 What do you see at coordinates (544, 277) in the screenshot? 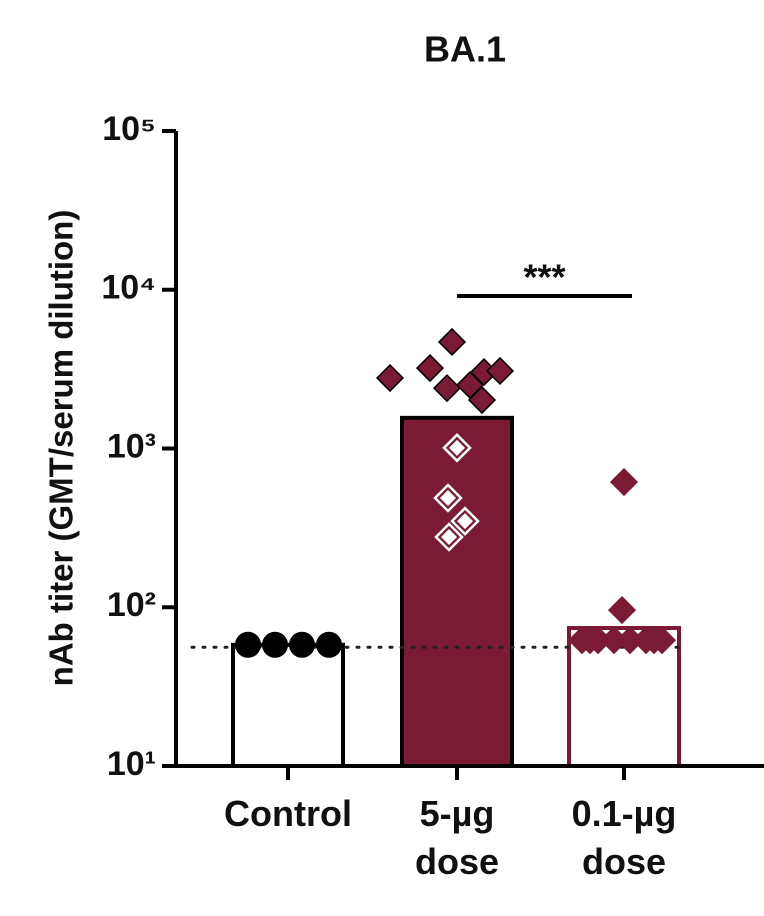
I see `significance-label: ***` at bounding box center [544, 277].